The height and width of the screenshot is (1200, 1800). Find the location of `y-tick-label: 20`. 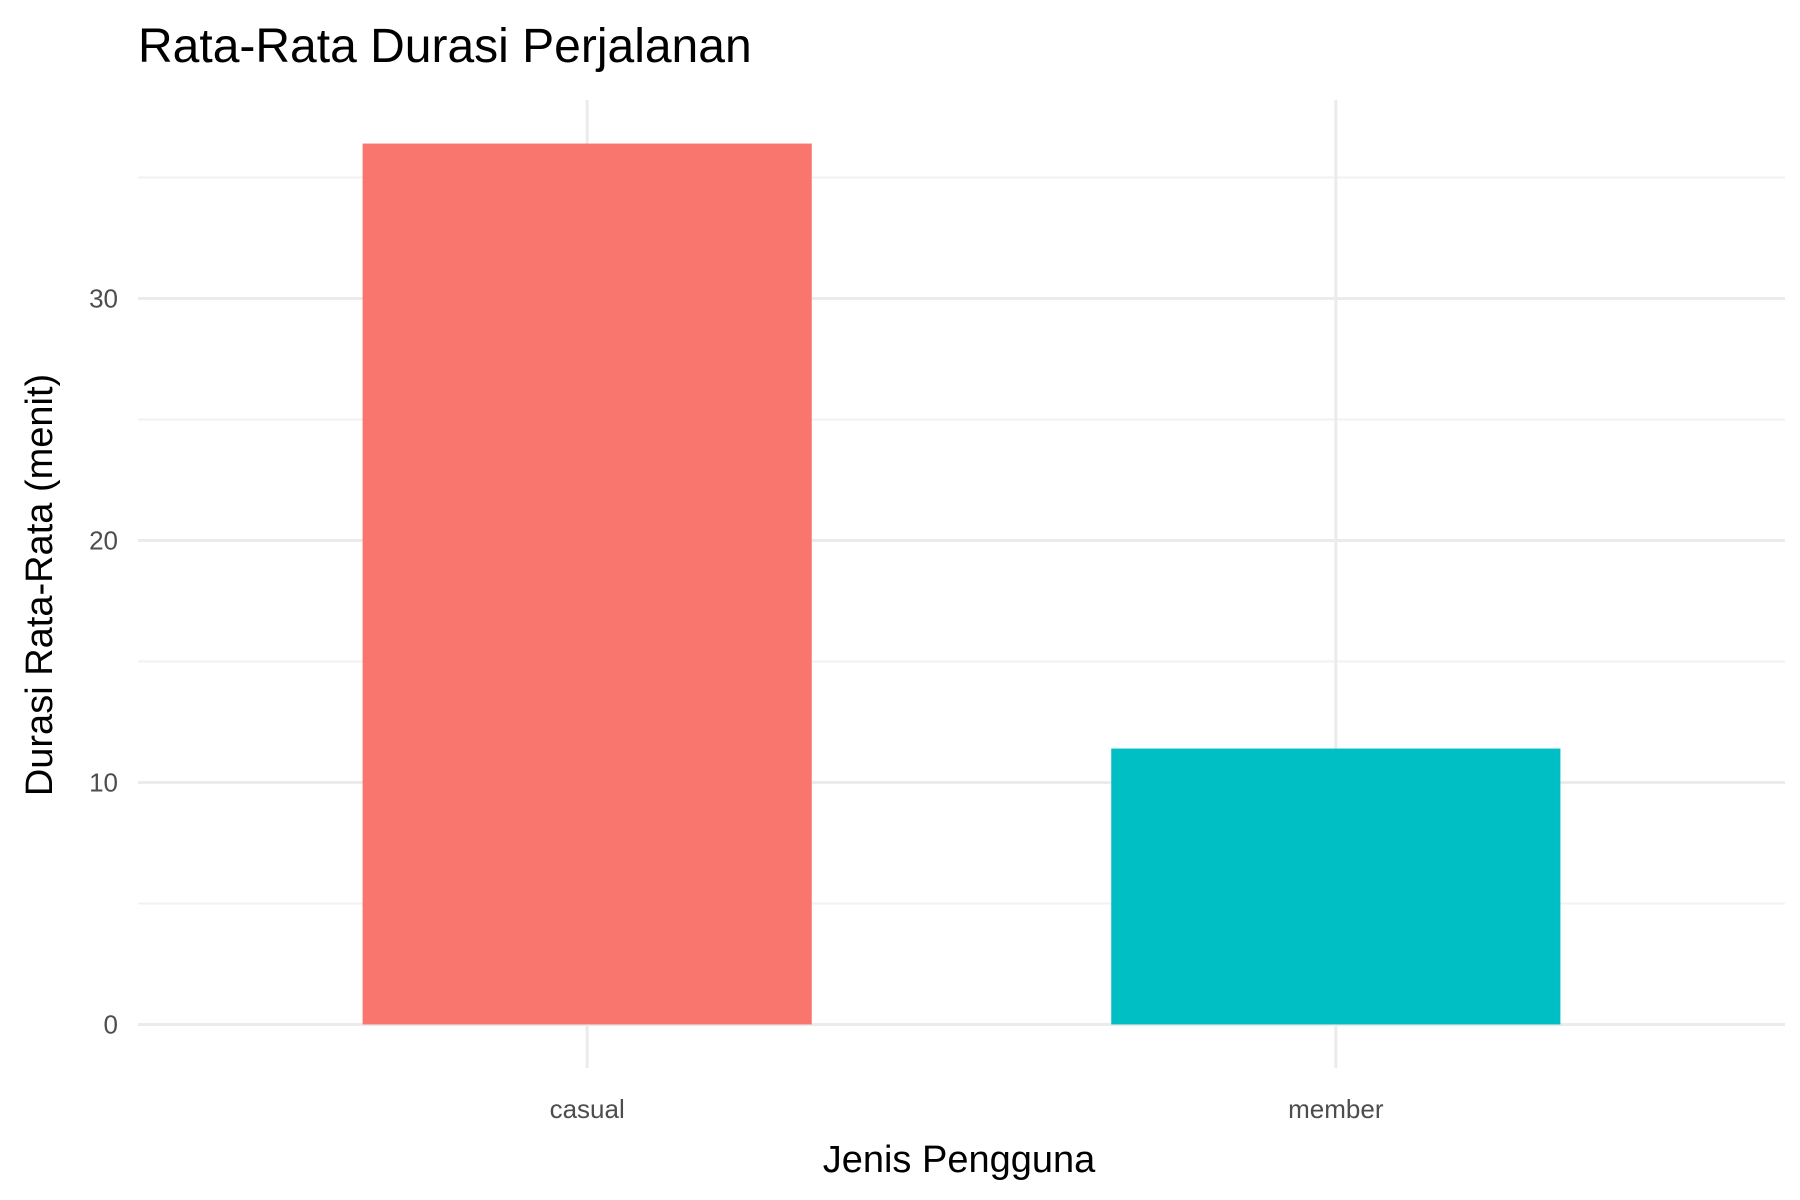

y-tick-label: 20 is located at coordinates (103, 540).